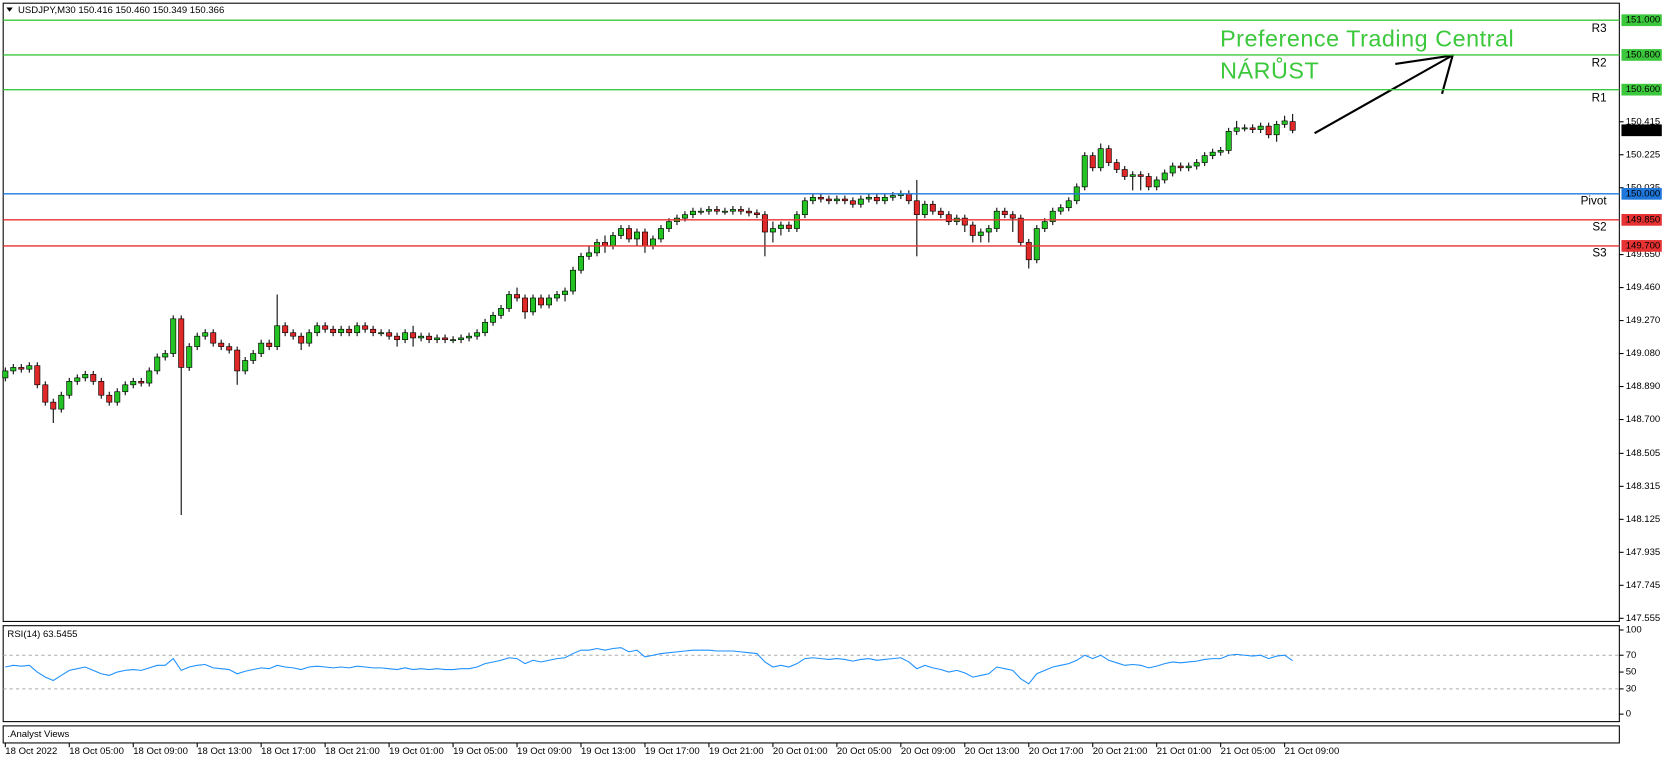 Image resolution: width=1665 pixels, height=760 pixels. What do you see at coordinates (1367, 39) in the screenshot?
I see `annotation: Preference Trading Central` at bounding box center [1367, 39].